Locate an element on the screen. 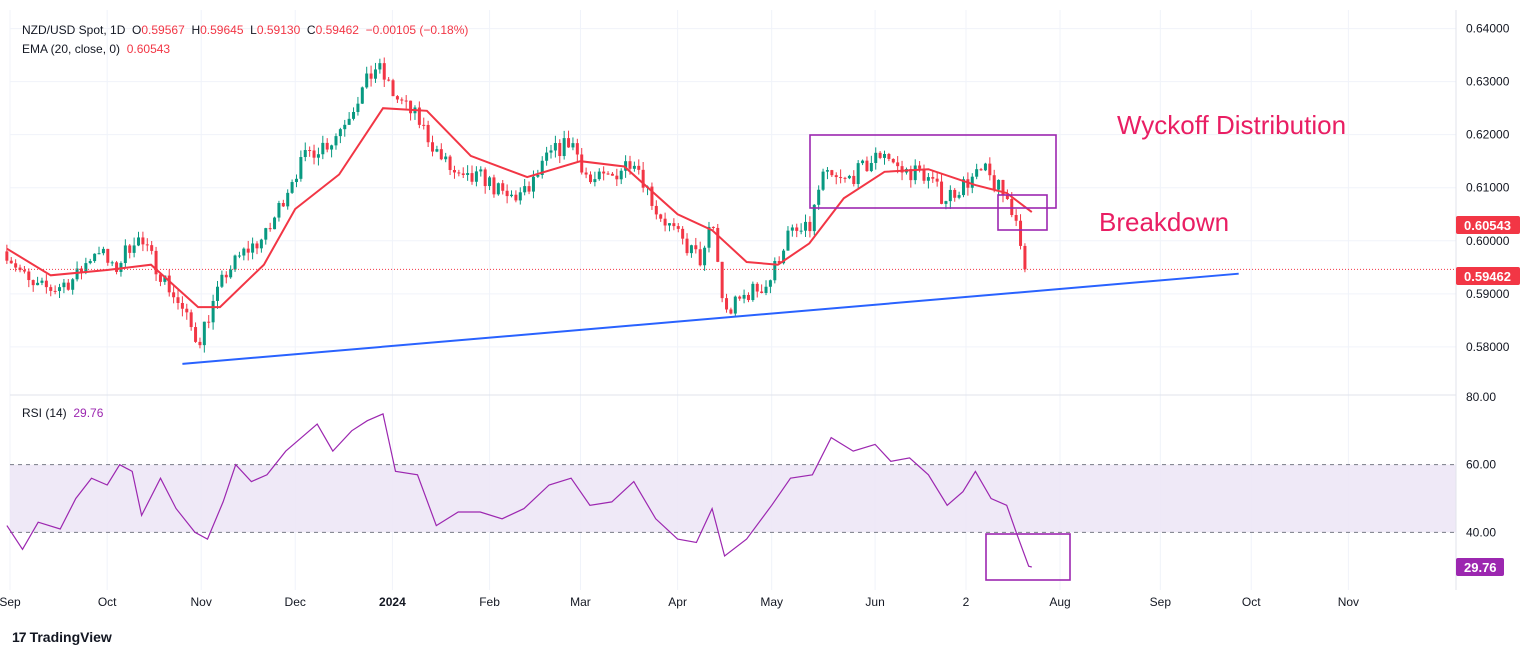 This screenshot has width=1536, height=658. rsi-axis: 80.00 60.00 40.00 is located at coordinates (1481, 464).